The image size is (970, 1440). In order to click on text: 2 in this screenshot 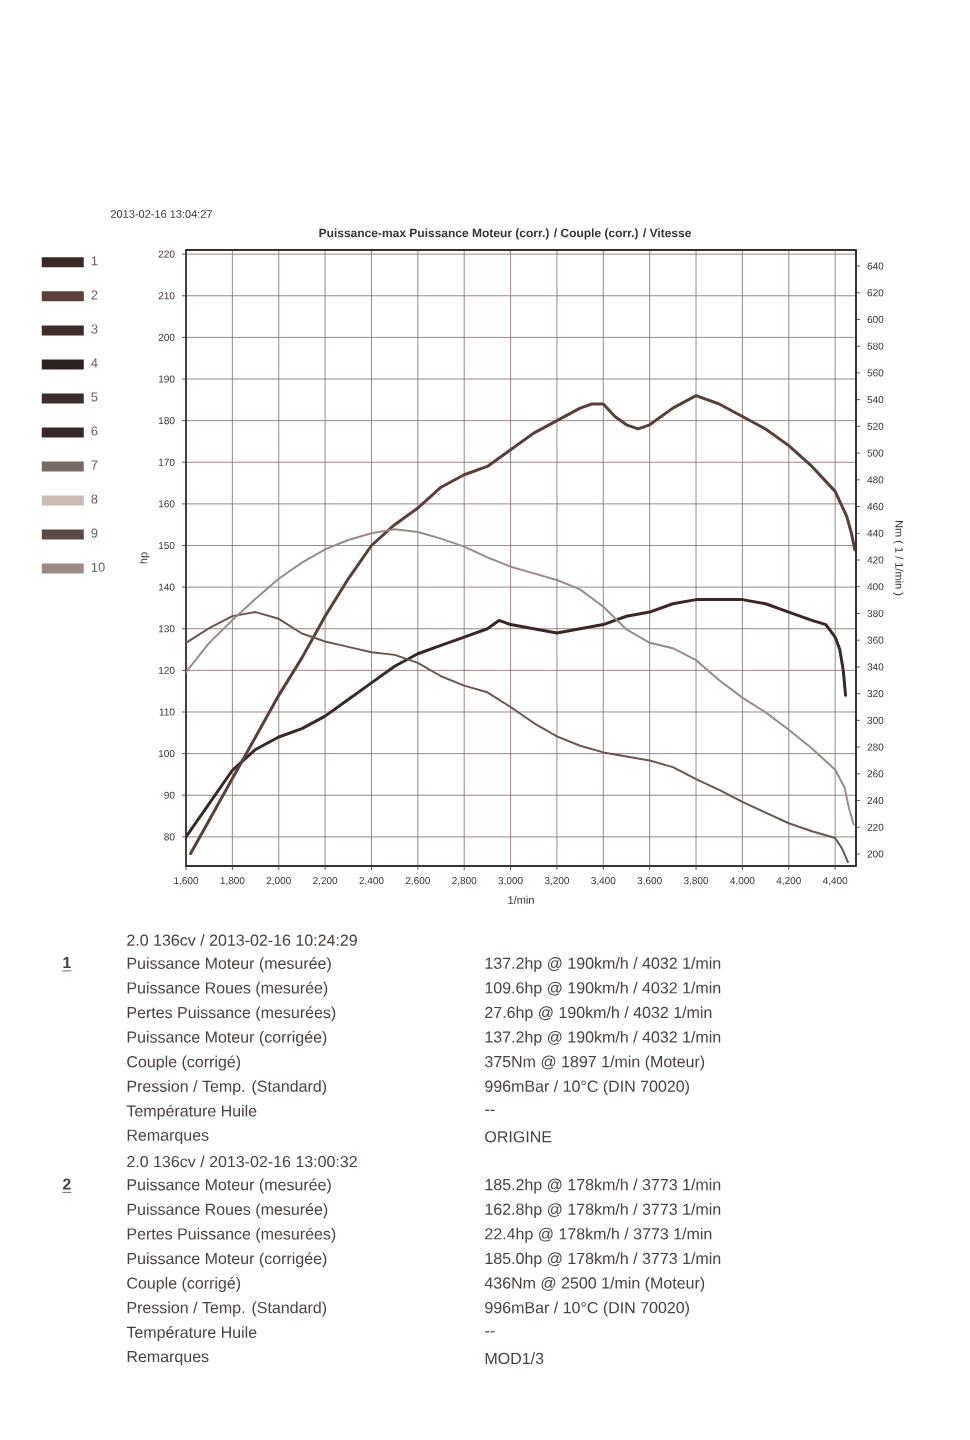, I will do `click(66, 1184)`.